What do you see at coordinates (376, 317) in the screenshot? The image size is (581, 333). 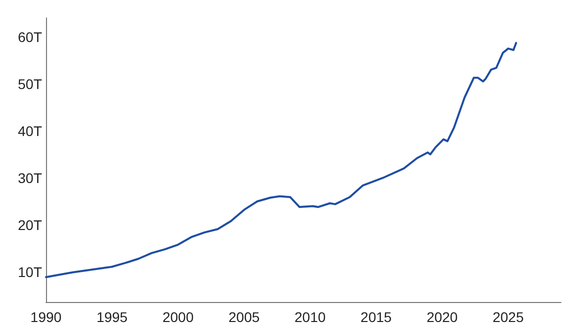 I see `x-tick-label: 2015` at bounding box center [376, 317].